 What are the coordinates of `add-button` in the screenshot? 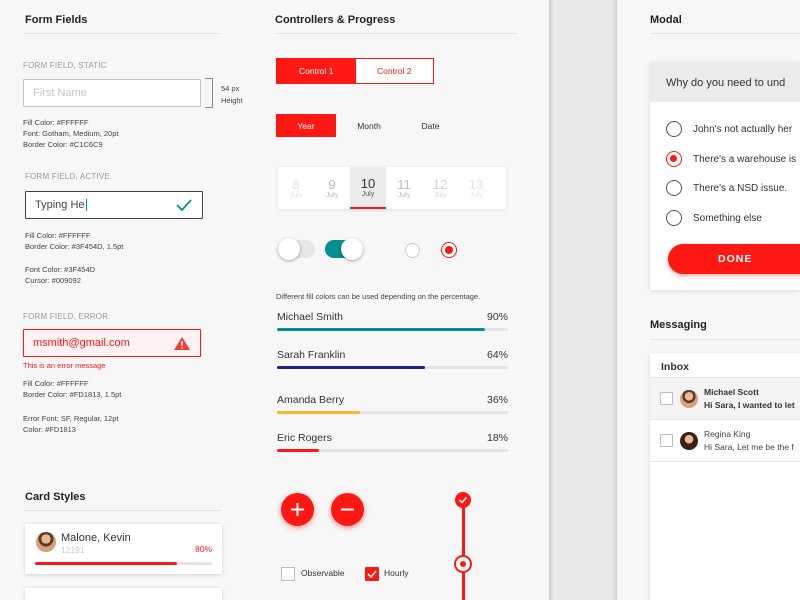 It's located at (297, 509).